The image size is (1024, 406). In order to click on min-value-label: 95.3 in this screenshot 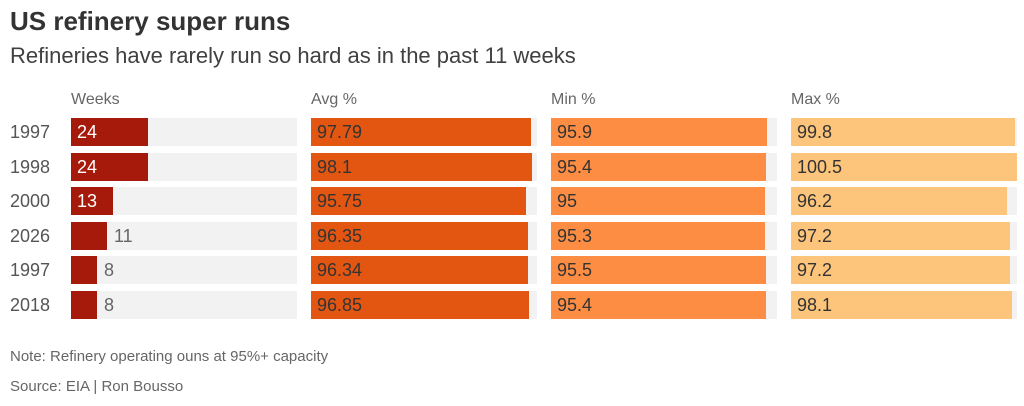, I will do `click(575, 236)`.